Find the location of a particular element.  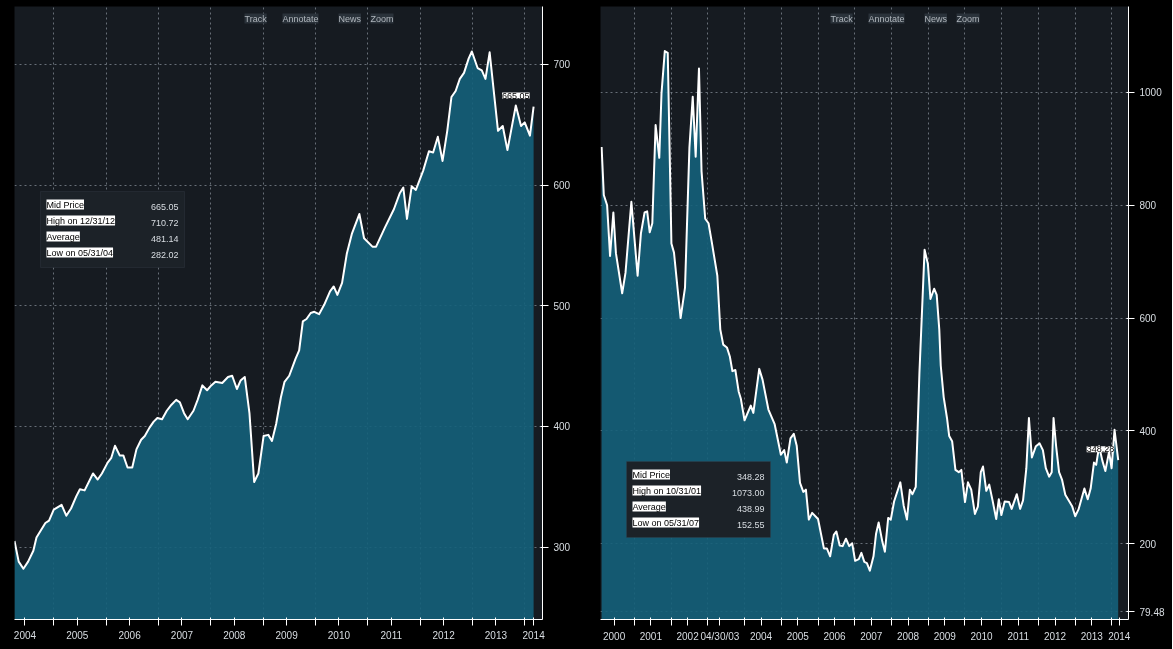

y-tick-label: 200 is located at coordinates (1148, 544).